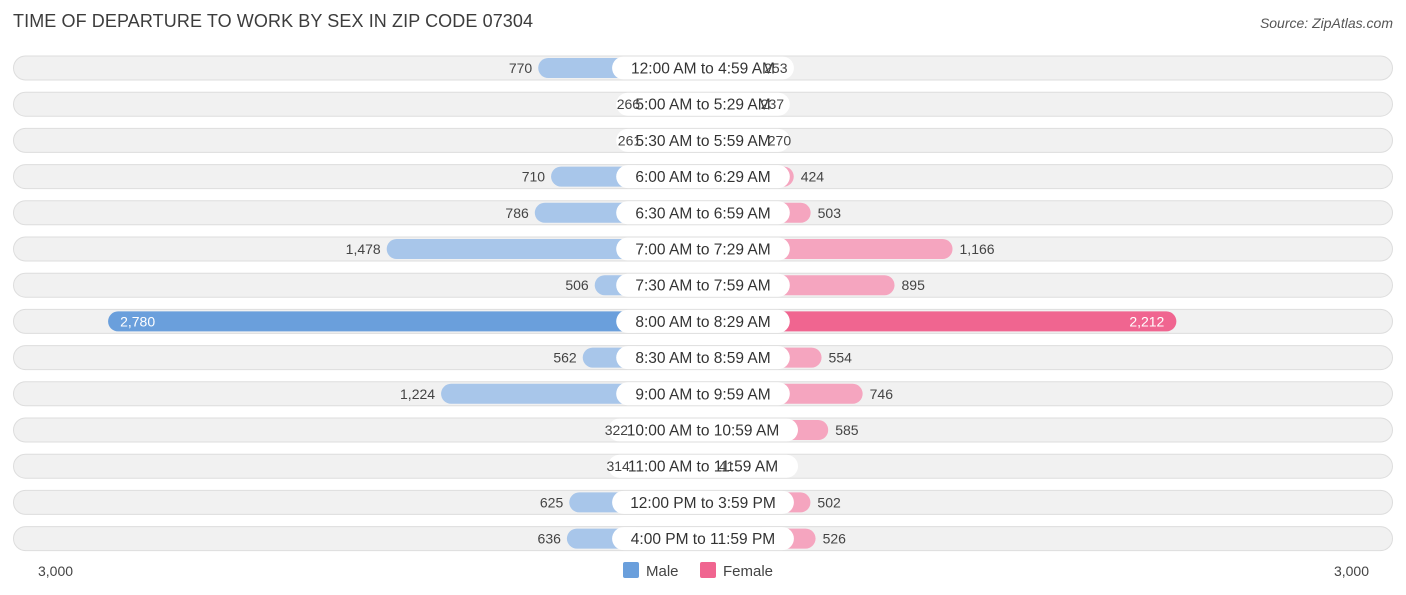 This screenshot has height=595, width=1406. I want to click on female-value-label: 895, so click(914, 285).